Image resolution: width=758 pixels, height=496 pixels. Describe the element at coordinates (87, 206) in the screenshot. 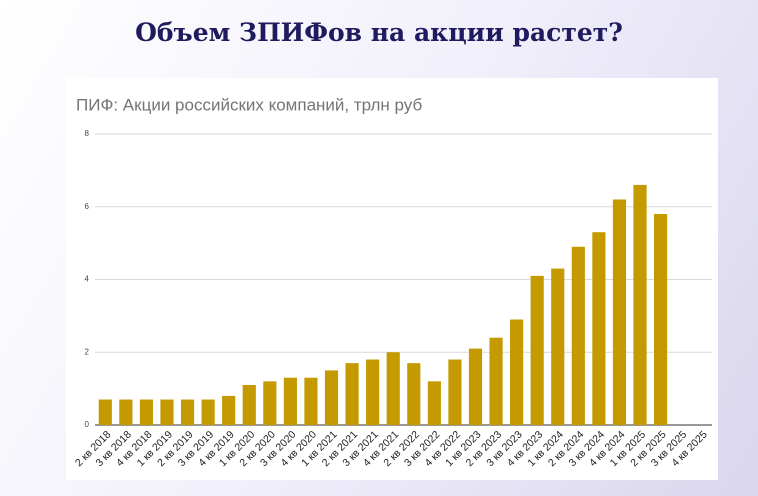

I see `y-tick-label: 6` at that location.